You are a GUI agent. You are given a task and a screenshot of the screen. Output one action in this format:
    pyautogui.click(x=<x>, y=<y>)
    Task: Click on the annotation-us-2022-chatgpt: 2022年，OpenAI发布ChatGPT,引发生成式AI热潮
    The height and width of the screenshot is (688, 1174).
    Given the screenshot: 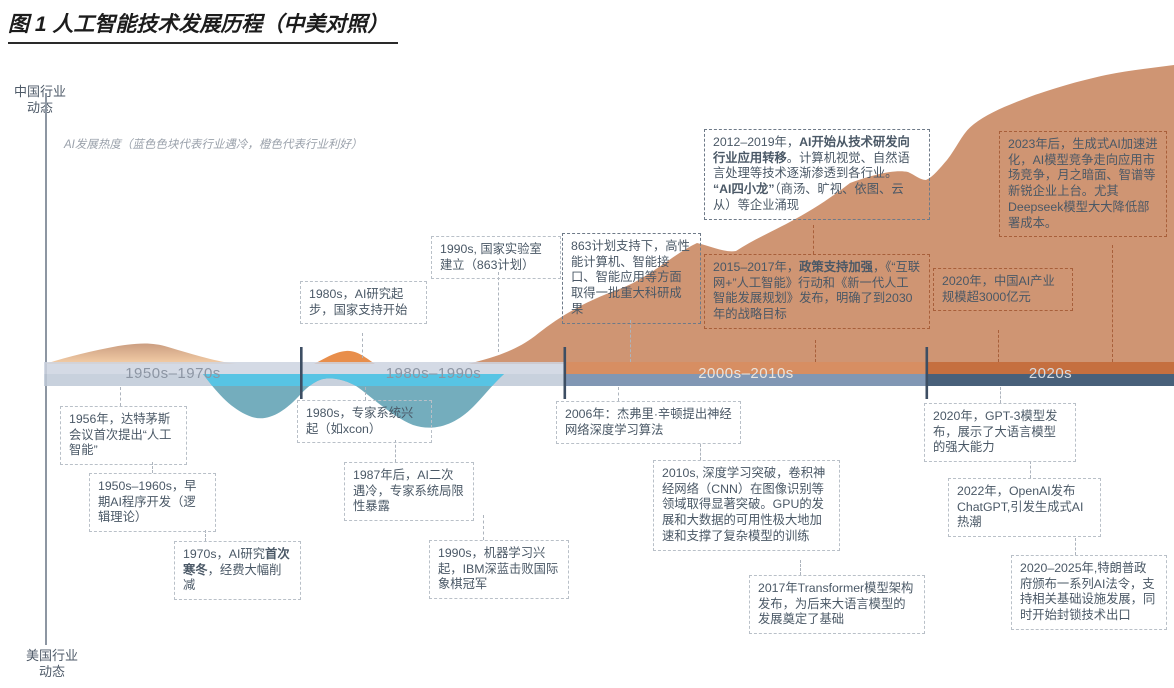 What is the action you would take?
    pyautogui.click(x=1024, y=508)
    